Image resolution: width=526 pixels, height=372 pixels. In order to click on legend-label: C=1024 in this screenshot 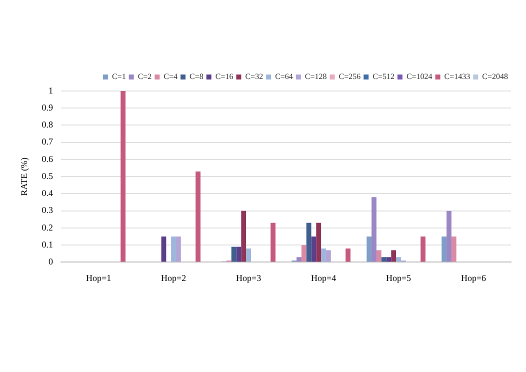, I will do `click(419, 77)`.